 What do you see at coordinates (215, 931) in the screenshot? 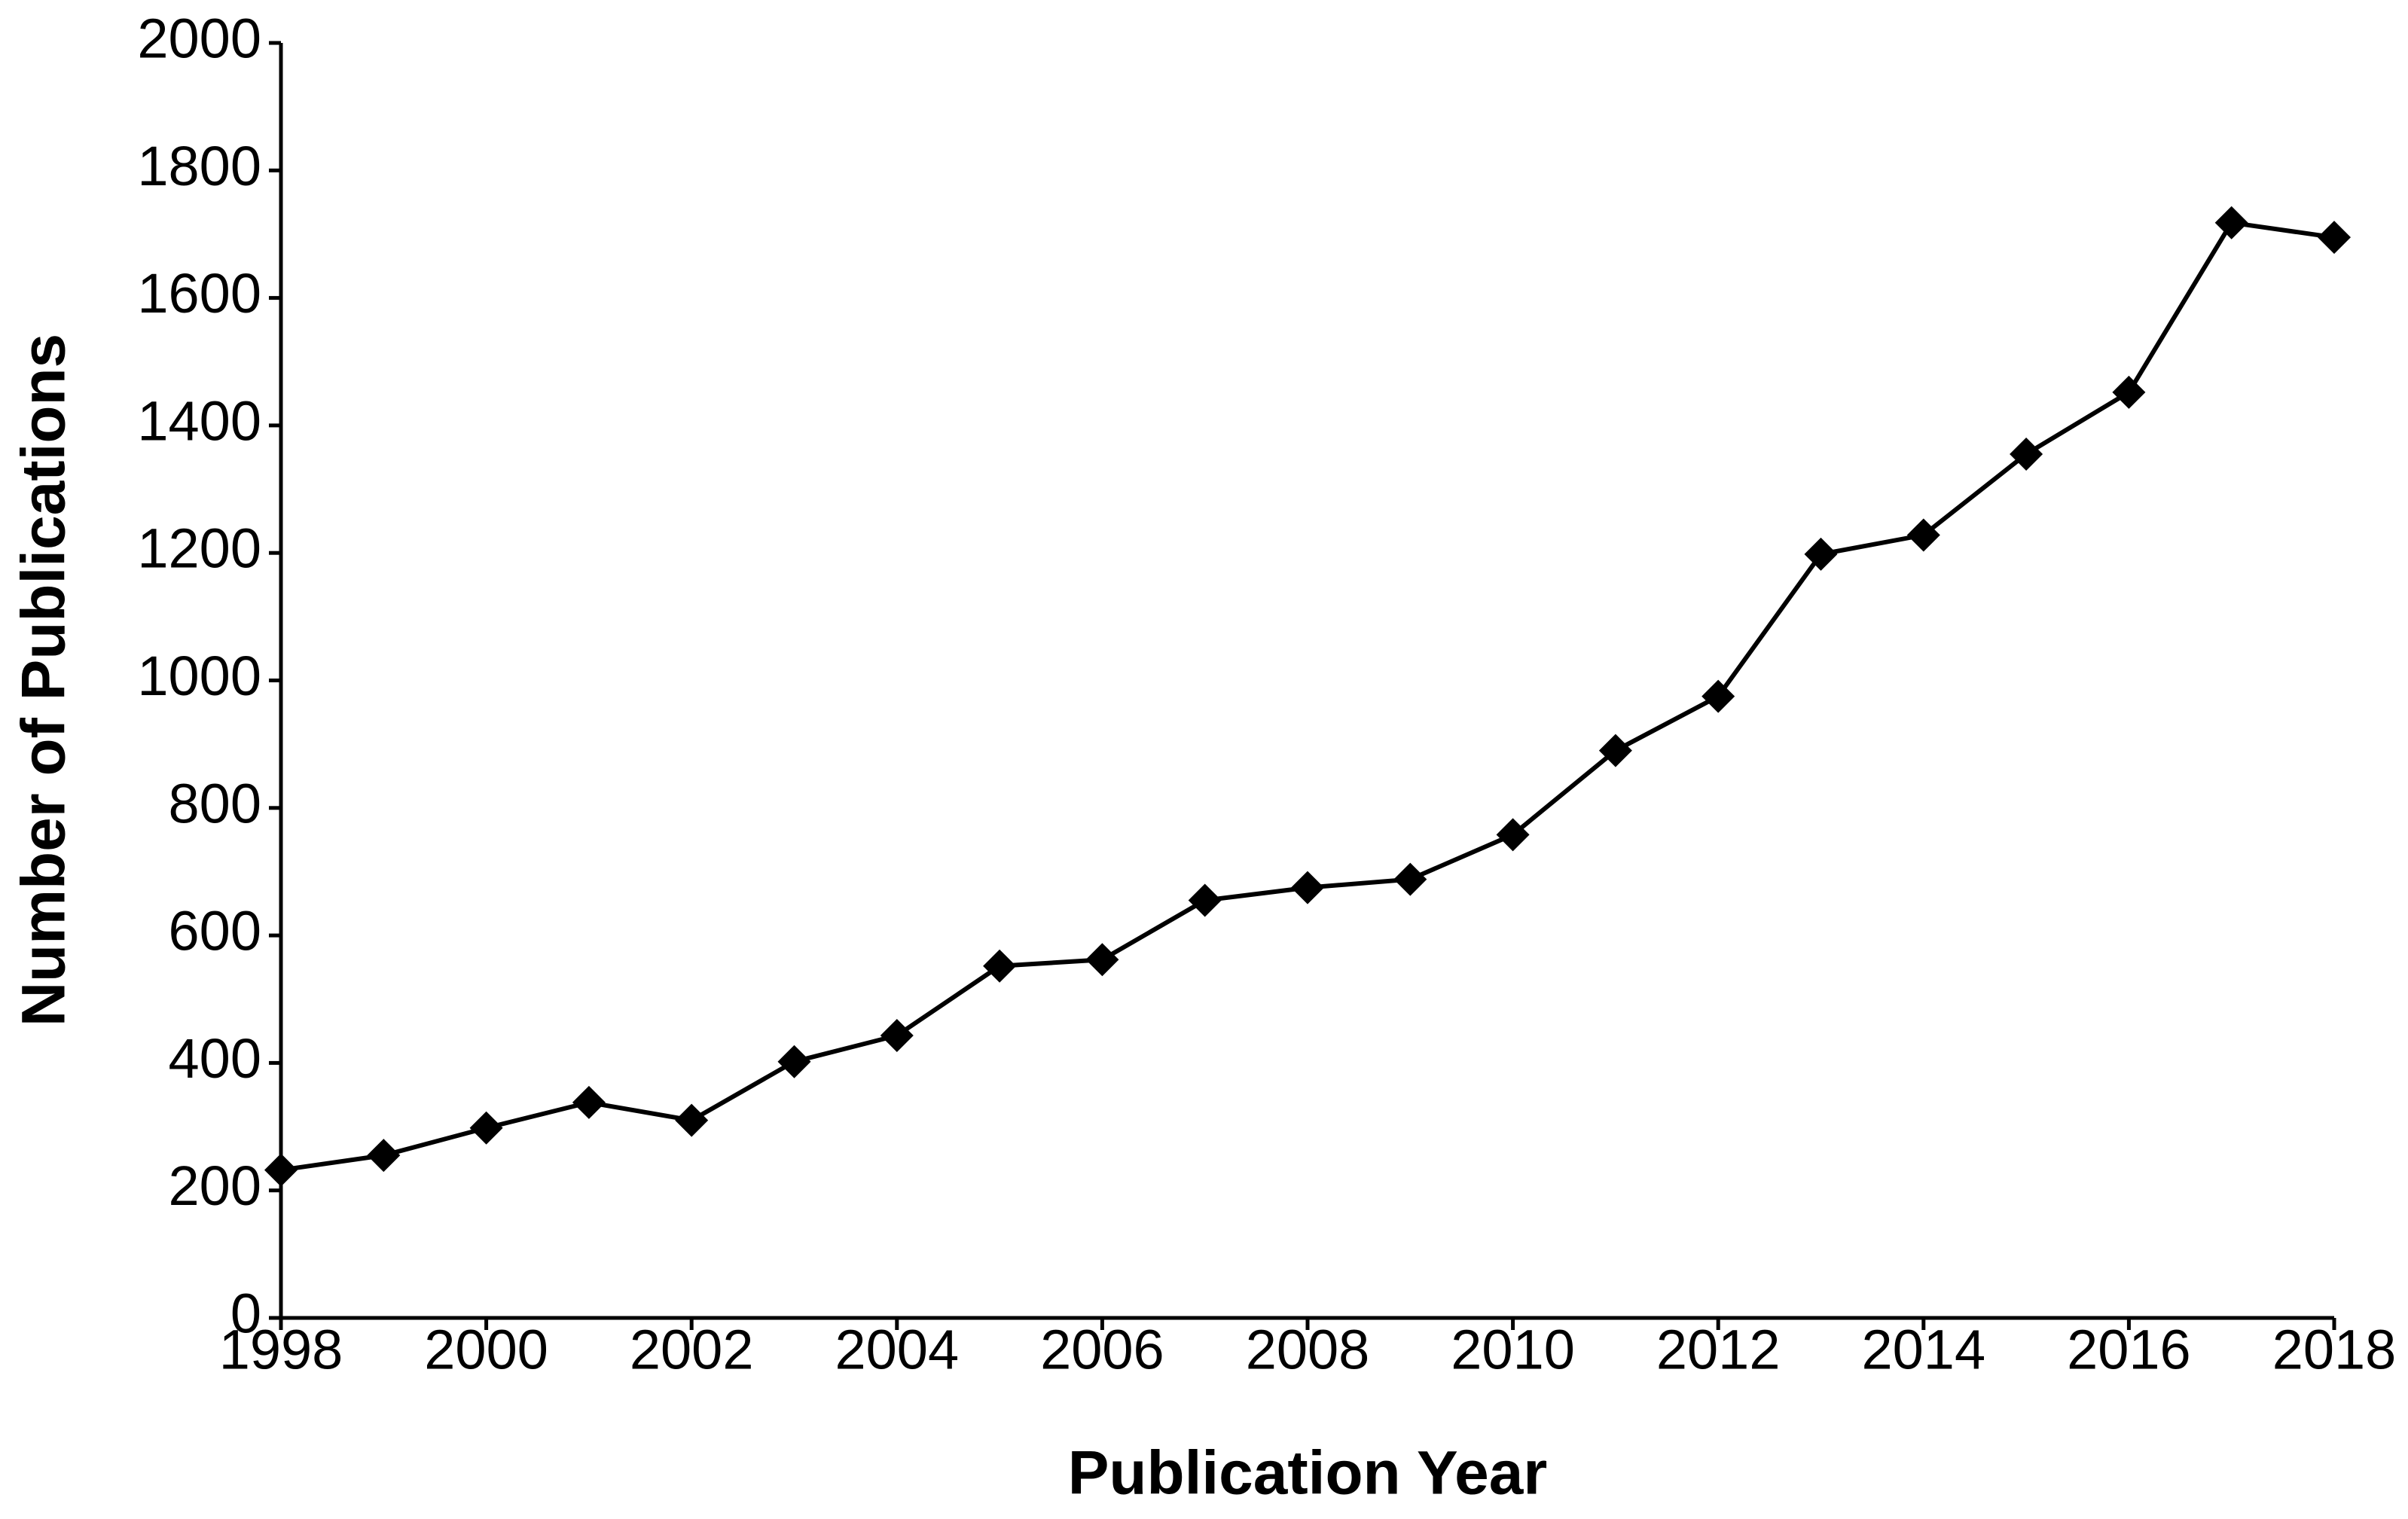
I see `y-tick-label: 600` at bounding box center [215, 931].